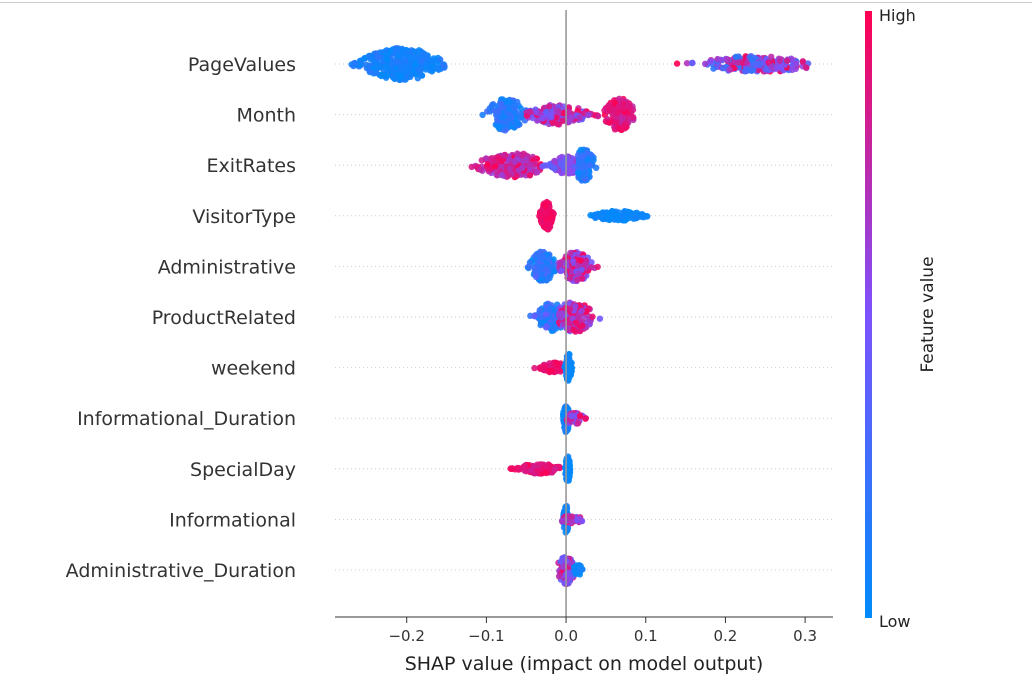  I want to click on feature-label: Month, so click(266, 116).